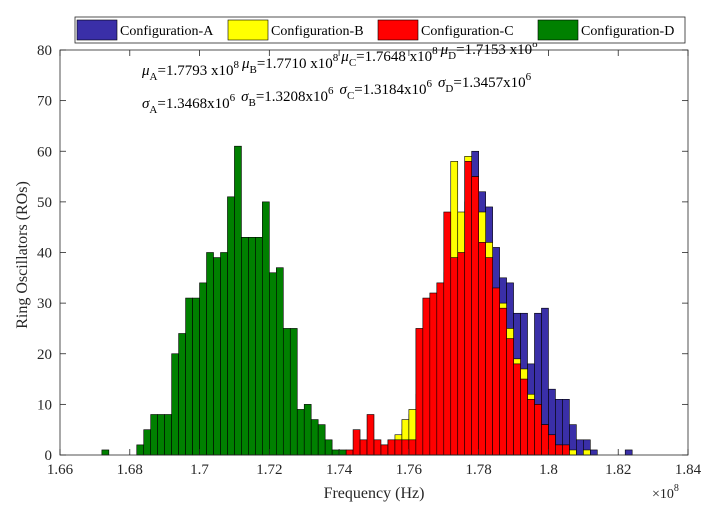 This screenshot has width=707, height=506. What do you see at coordinates (362, 355) in the screenshot?
I see `y-tick: 20` at bounding box center [362, 355].